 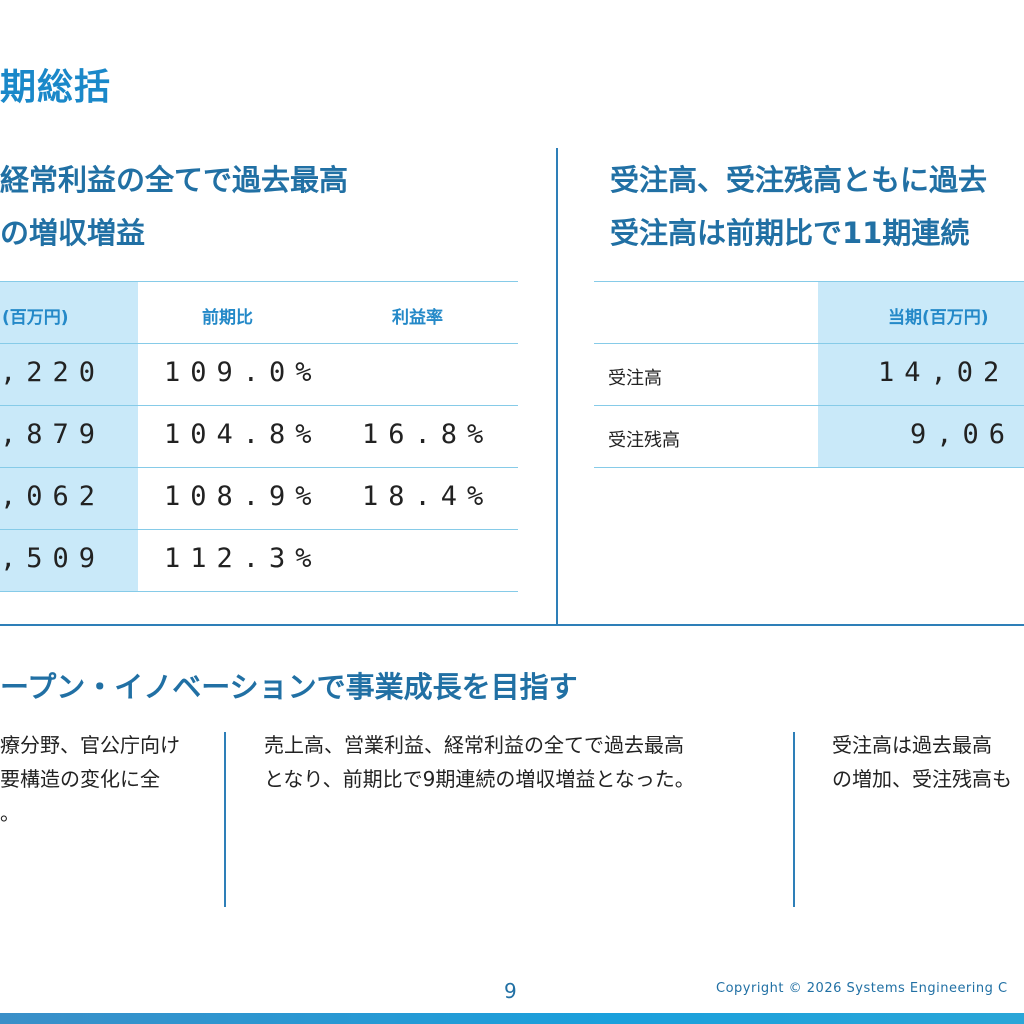 I want to click on section-divider, so click(x=512, y=625).